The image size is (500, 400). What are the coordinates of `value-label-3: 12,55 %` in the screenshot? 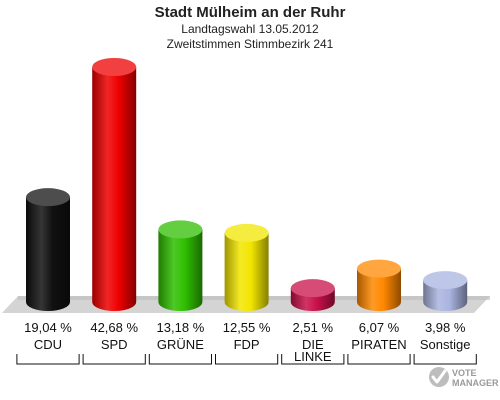 It's located at (247, 327).